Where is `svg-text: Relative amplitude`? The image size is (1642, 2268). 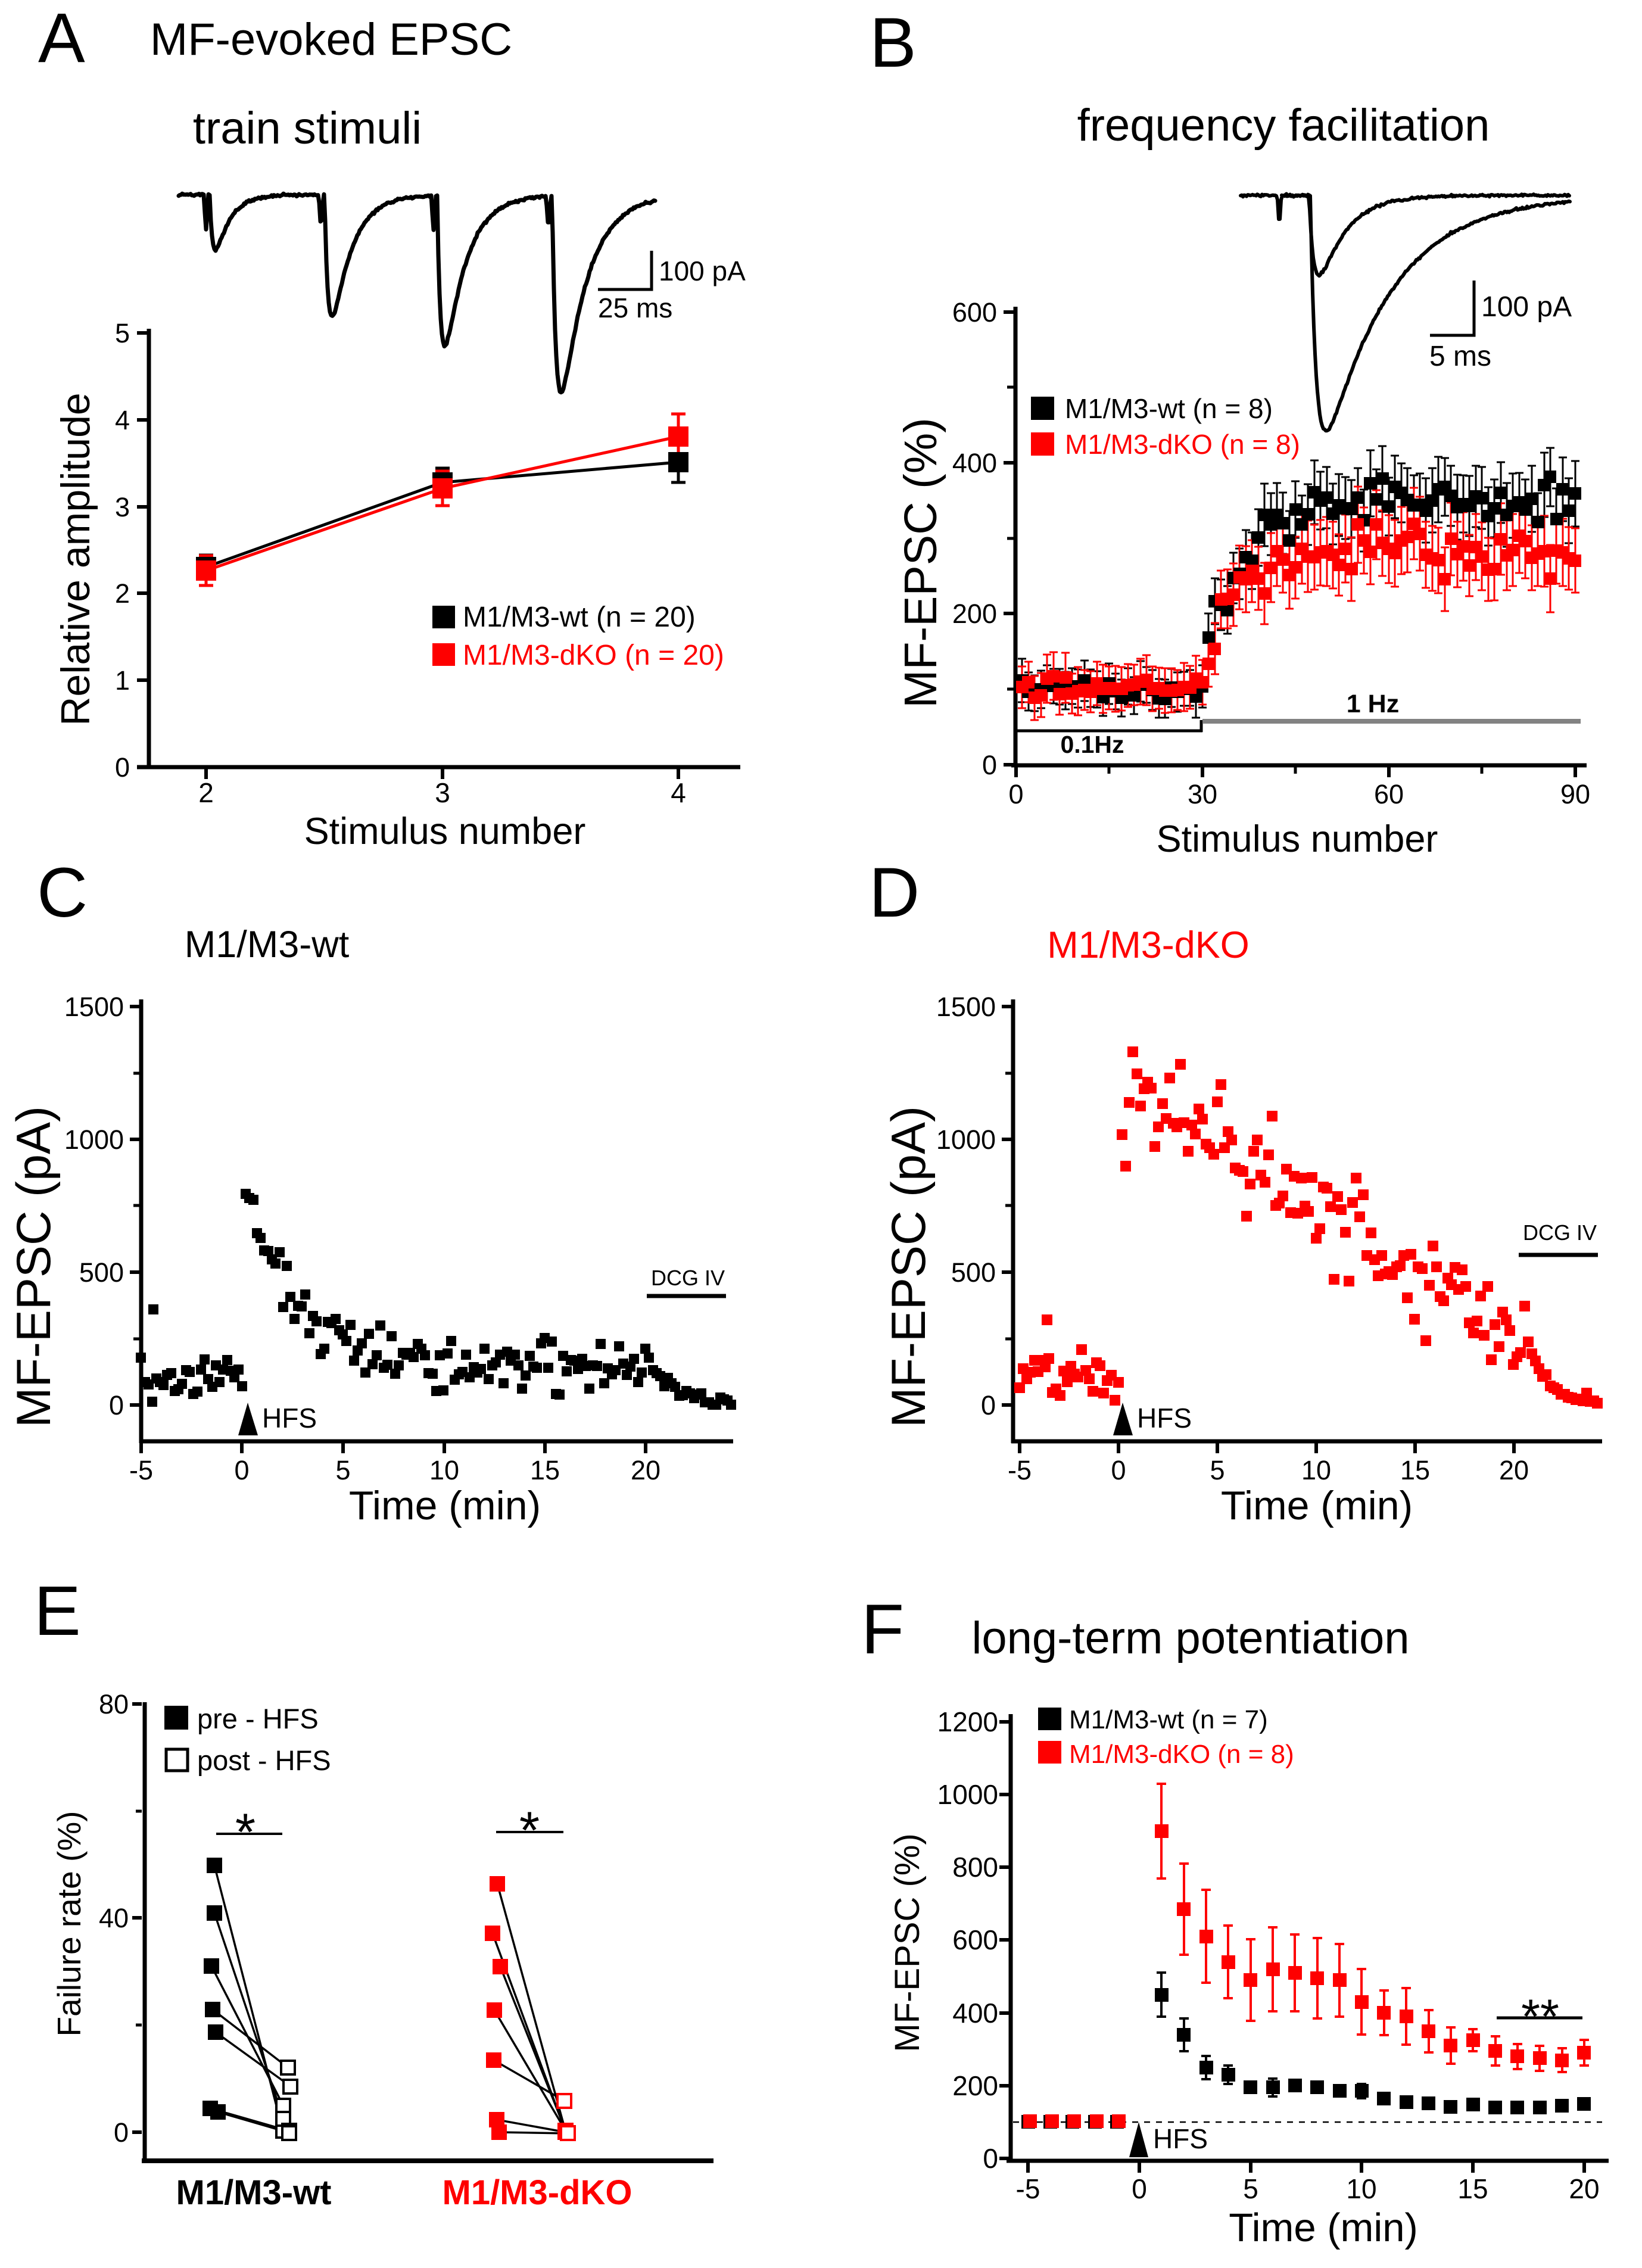 svg-text: Relative amplitude is located at coordinates (75, 558).